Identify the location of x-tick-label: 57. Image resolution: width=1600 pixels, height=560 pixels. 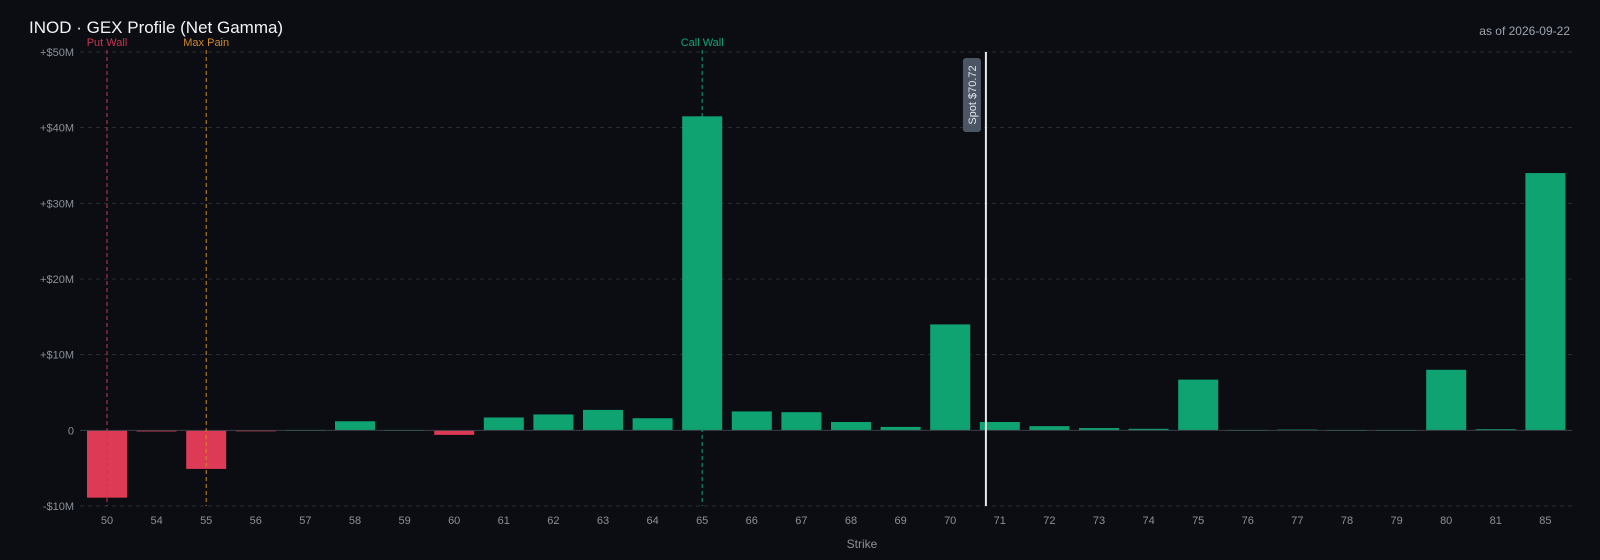
(305, 521).